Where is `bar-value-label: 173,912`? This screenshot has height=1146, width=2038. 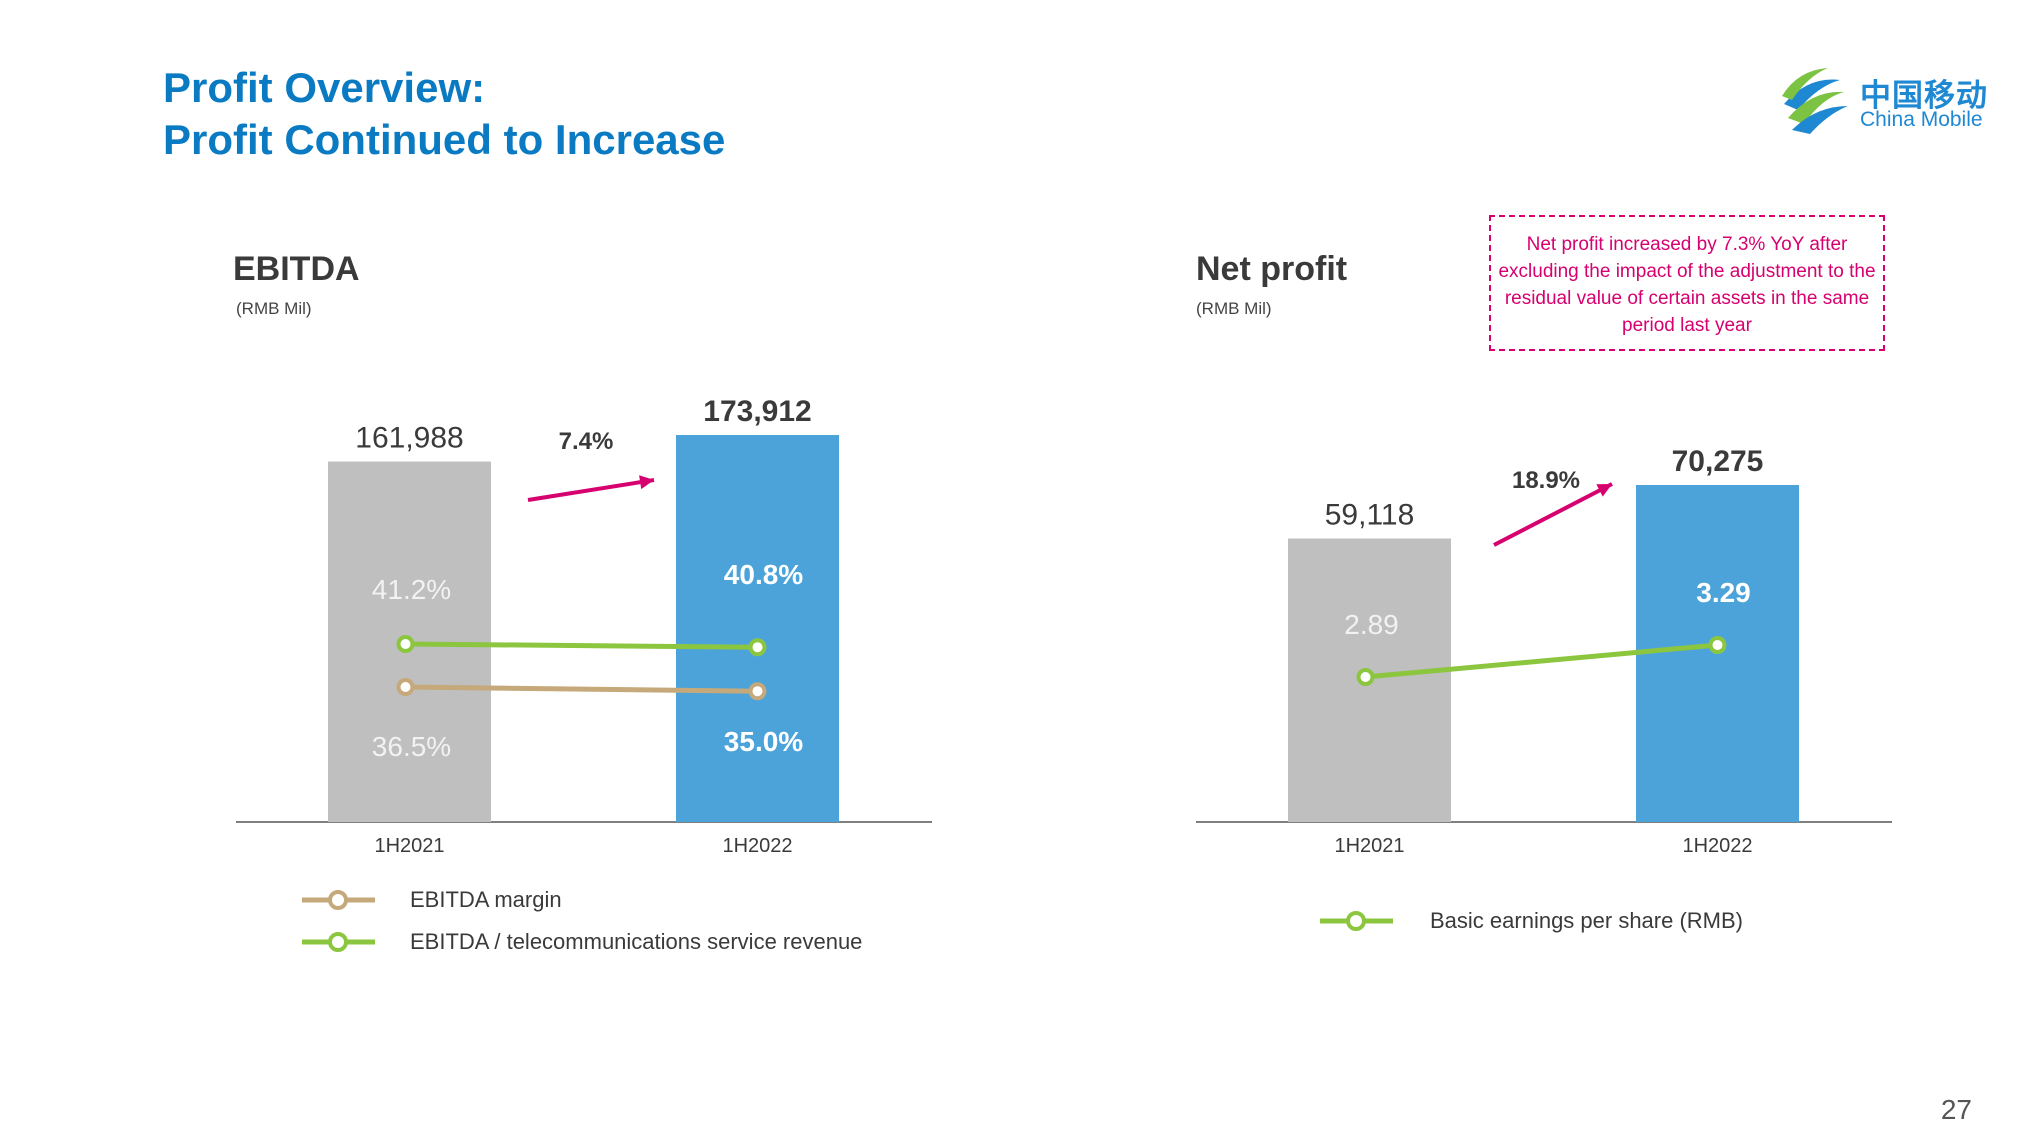
bar-value-label: 173,912 is located at coordinates (757, 411).